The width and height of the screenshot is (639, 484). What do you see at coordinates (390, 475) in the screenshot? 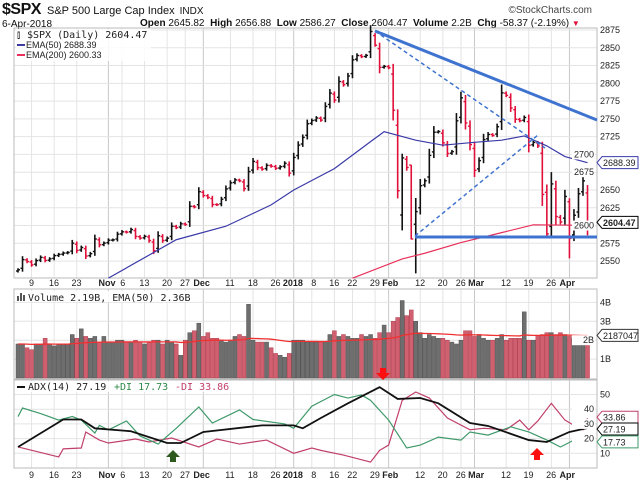
I see `x-tick-label-bottom: Feb` at bounding box center [390, 475].